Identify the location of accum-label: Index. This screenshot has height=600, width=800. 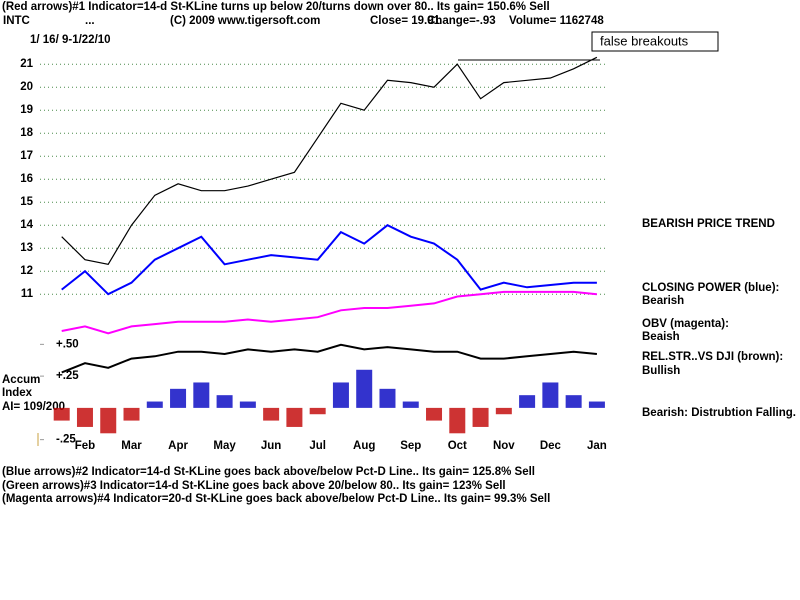
(17, 393).